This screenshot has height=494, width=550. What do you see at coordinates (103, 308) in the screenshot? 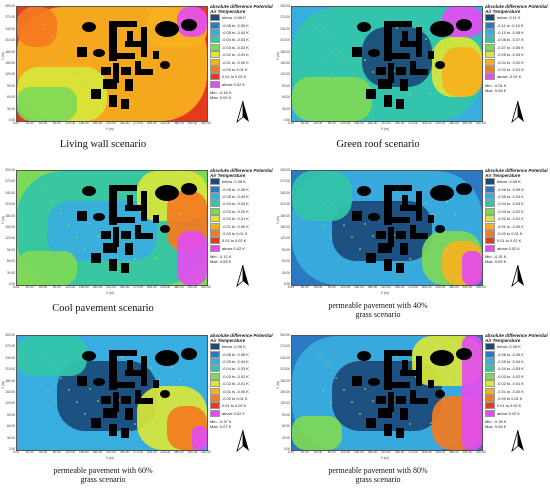
I see `scenario-caption: Cool pavement scenario` at bounding box center [103, 308].